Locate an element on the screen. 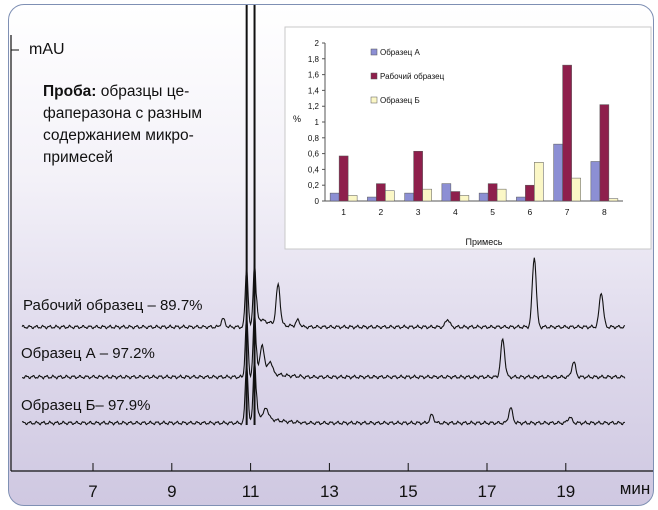 This screenshot has width=658, height=510. x-ticks: 7 9 11 13 15 17 19 мин is located at coordinates (369, 482).